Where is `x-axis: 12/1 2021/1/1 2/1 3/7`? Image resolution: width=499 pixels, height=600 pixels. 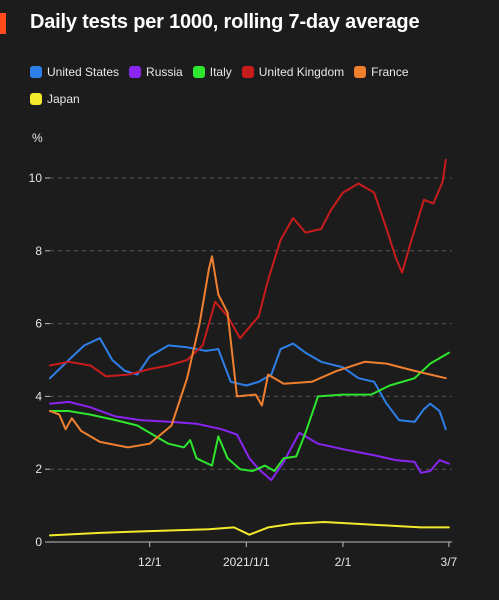 x-axis: 12/1 2021/1/1 2/1 3/7 is located at coordinates (298, 555).